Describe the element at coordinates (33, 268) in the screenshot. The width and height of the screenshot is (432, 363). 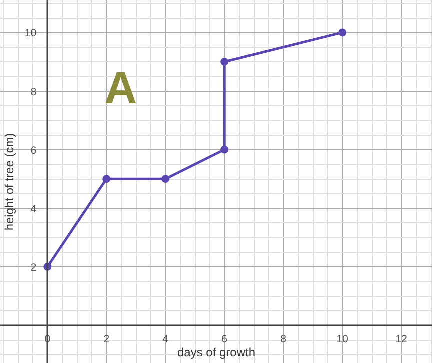
I see `y-tick-label: 2` at that location.